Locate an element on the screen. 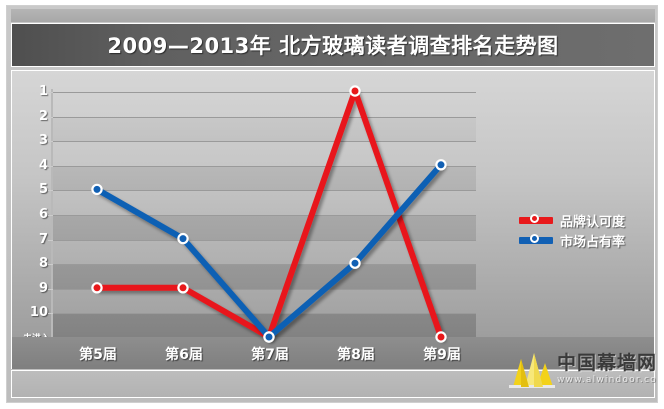 This screenshot has width=664, height=409. legend-item: 市场占有率 is located at coordinates (572, 240).